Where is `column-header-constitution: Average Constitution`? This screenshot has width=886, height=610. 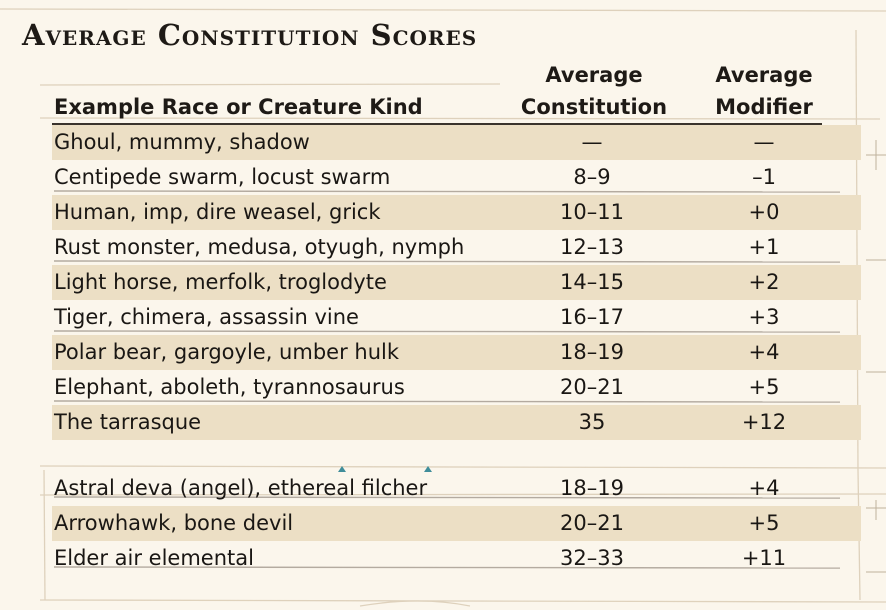 column-header-constitution: Average Constitution is located at coordinates (594, 91).